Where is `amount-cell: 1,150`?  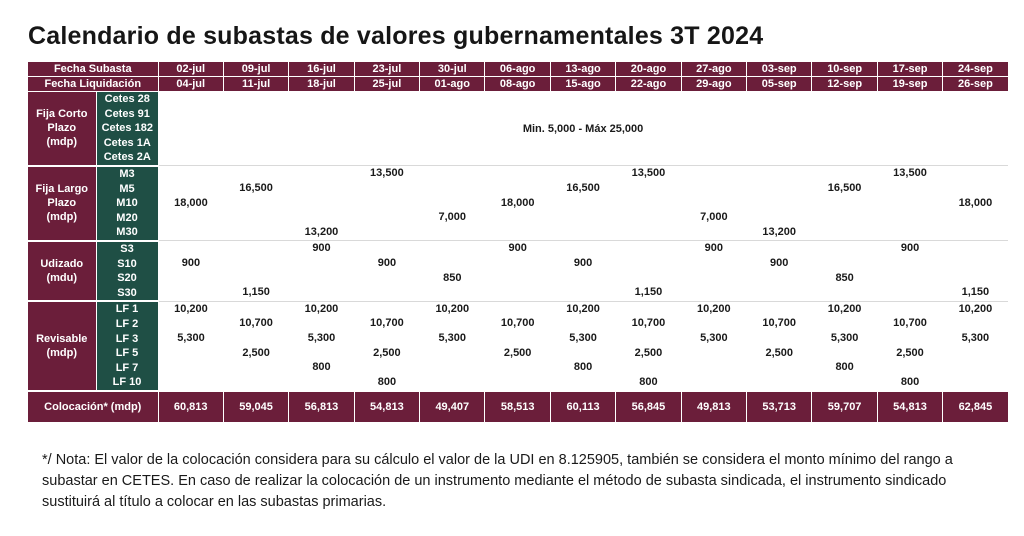 amount-cell: 1,150 is located at coordinates (648, 271).